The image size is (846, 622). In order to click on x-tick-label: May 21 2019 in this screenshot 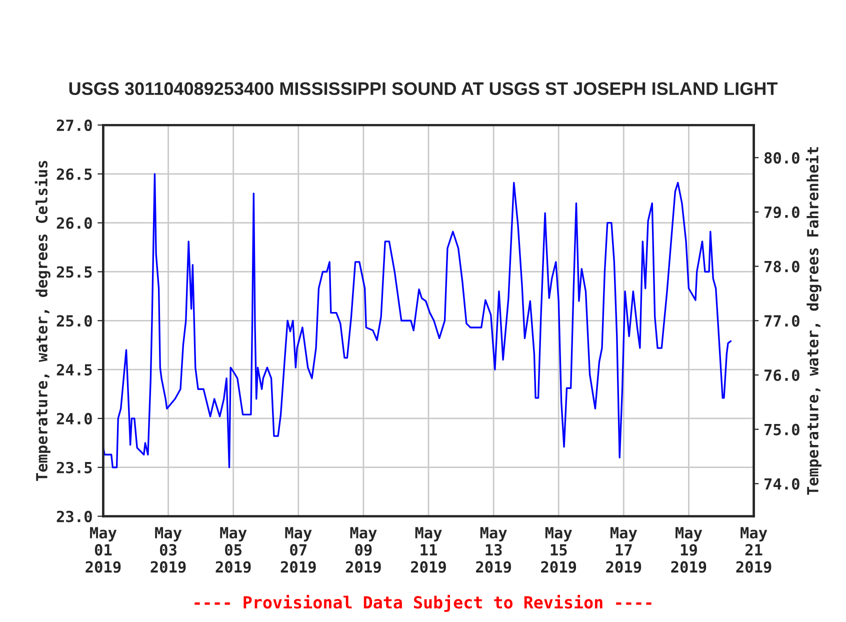, I will do `click(754, 550)`.